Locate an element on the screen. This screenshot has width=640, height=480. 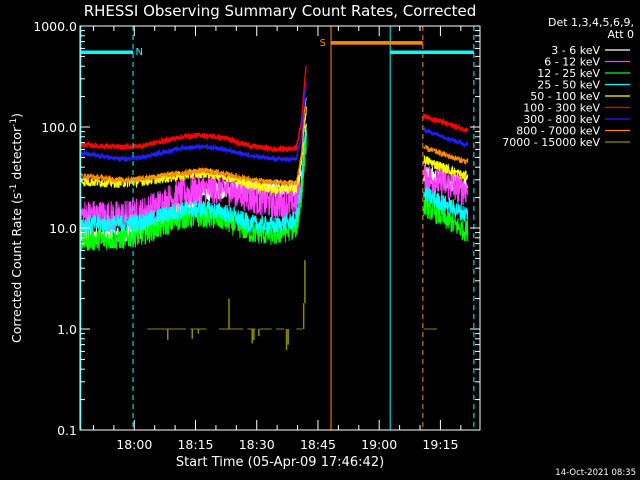
legend-header-line-1: Det 1,3,4,5,6,9, is located at coordinates (591, 22).